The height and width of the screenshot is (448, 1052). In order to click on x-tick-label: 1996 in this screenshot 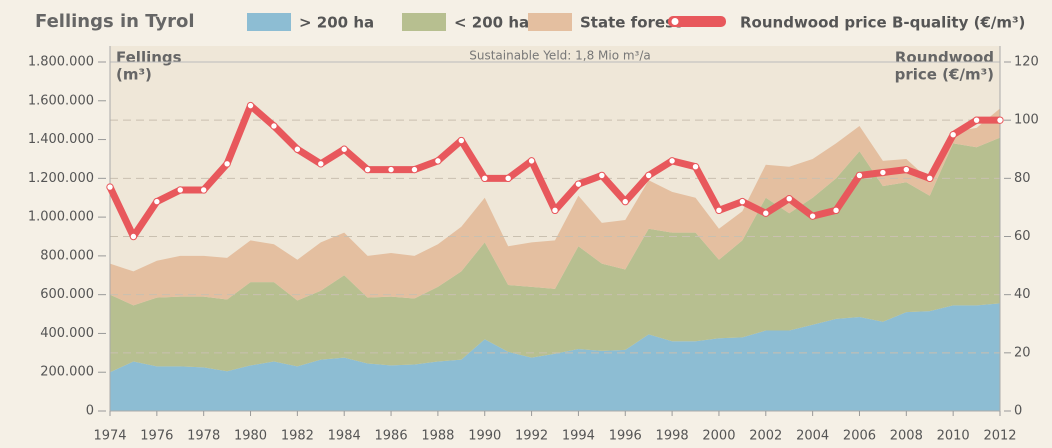, I will do `click(625, 436)`.